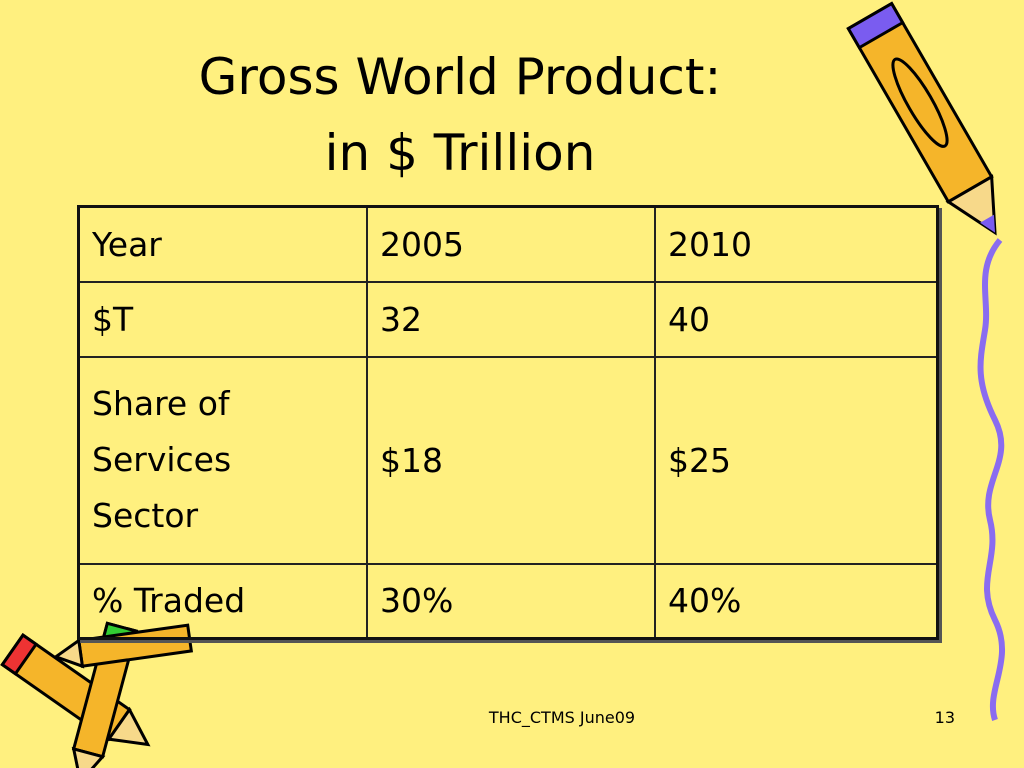 The image size is (1024, 768). What do you see at coordinates (796, 460) in the screenshot?
I see `cell: $25` at bounding box center [796, 460].